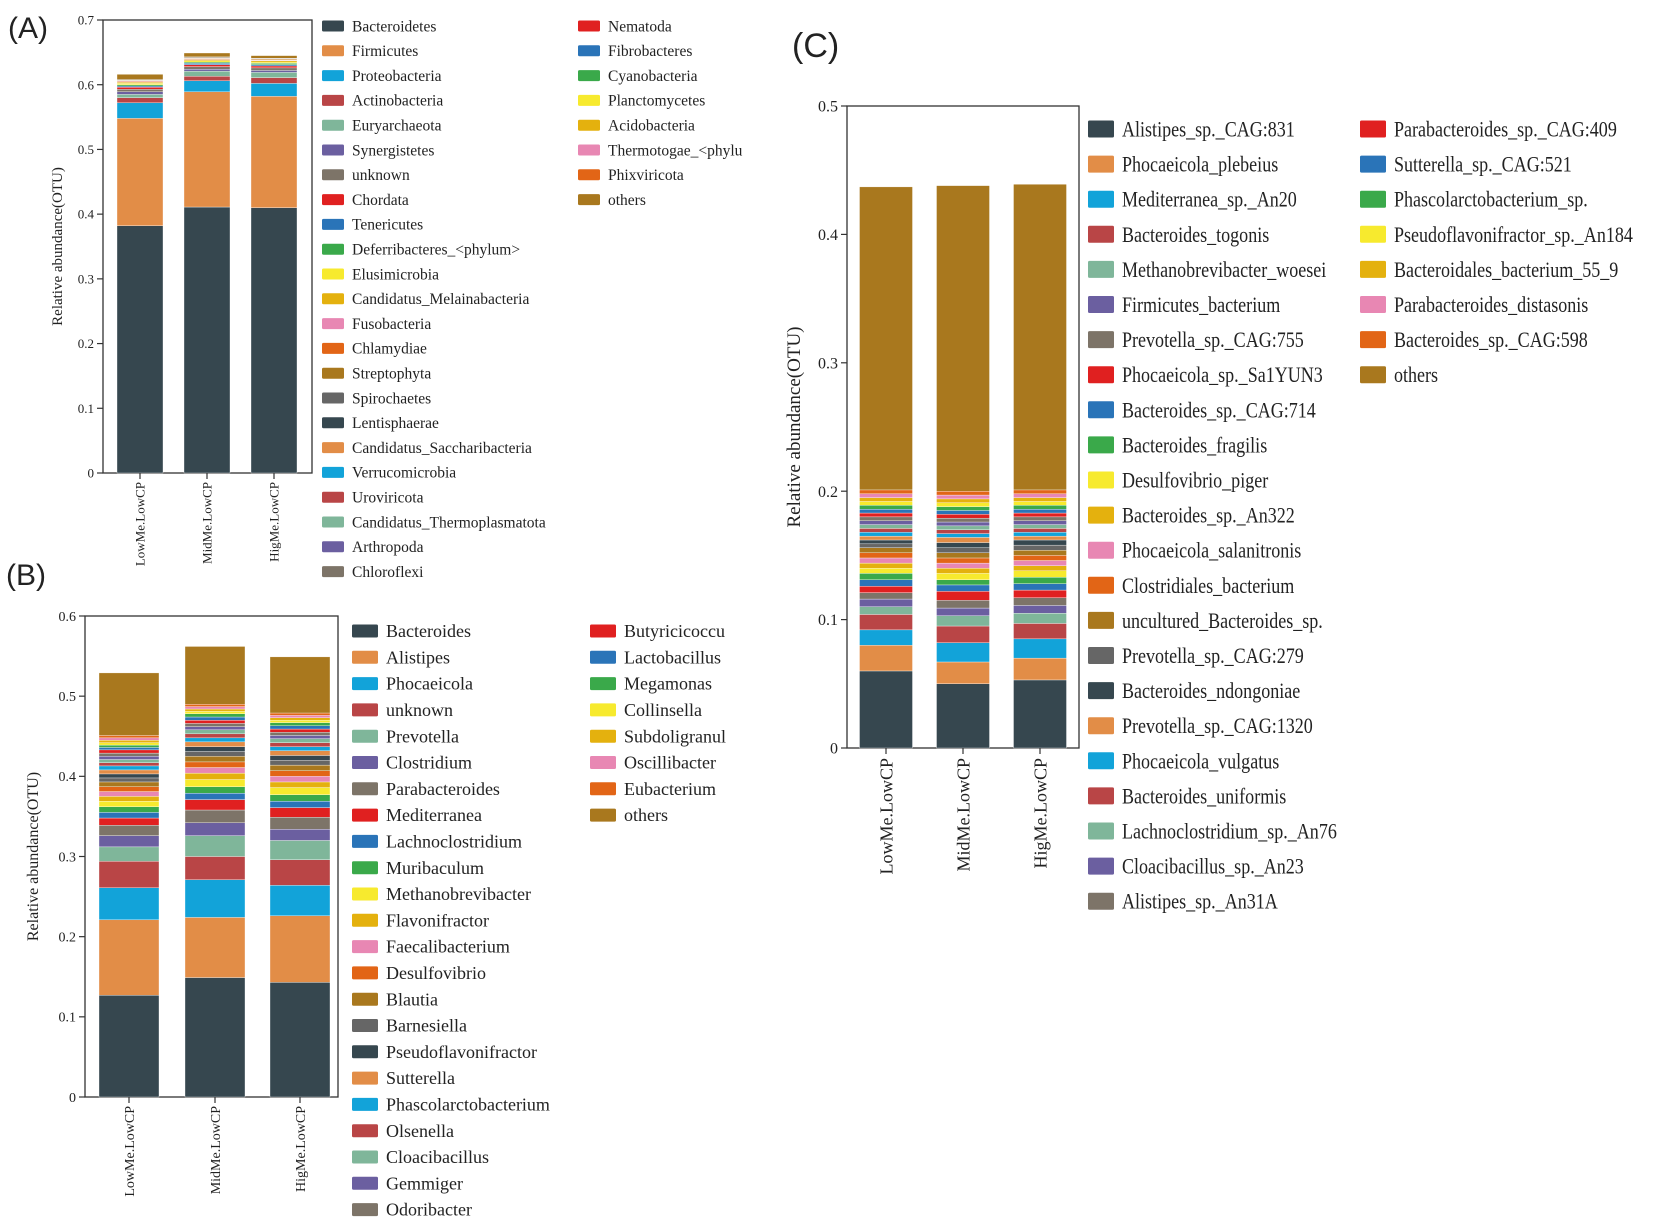  Describe the element at coordinates (461, 1052) in the screenshot. I see `legend-label: Pseudoflavonifractor` at that location.